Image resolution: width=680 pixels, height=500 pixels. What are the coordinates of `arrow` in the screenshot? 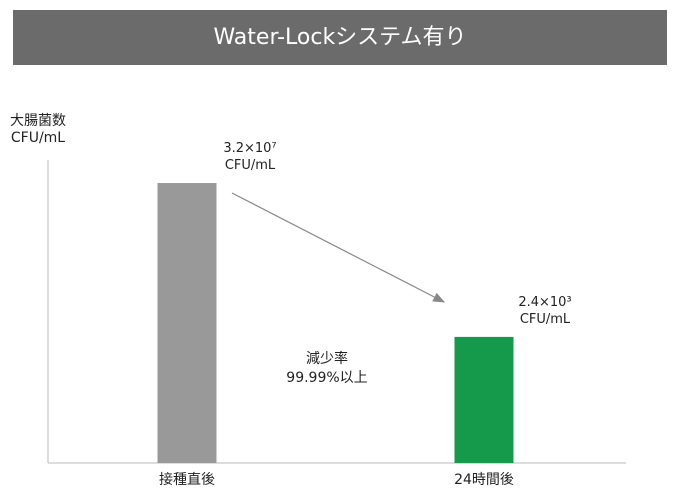 It's located at (338, 247).